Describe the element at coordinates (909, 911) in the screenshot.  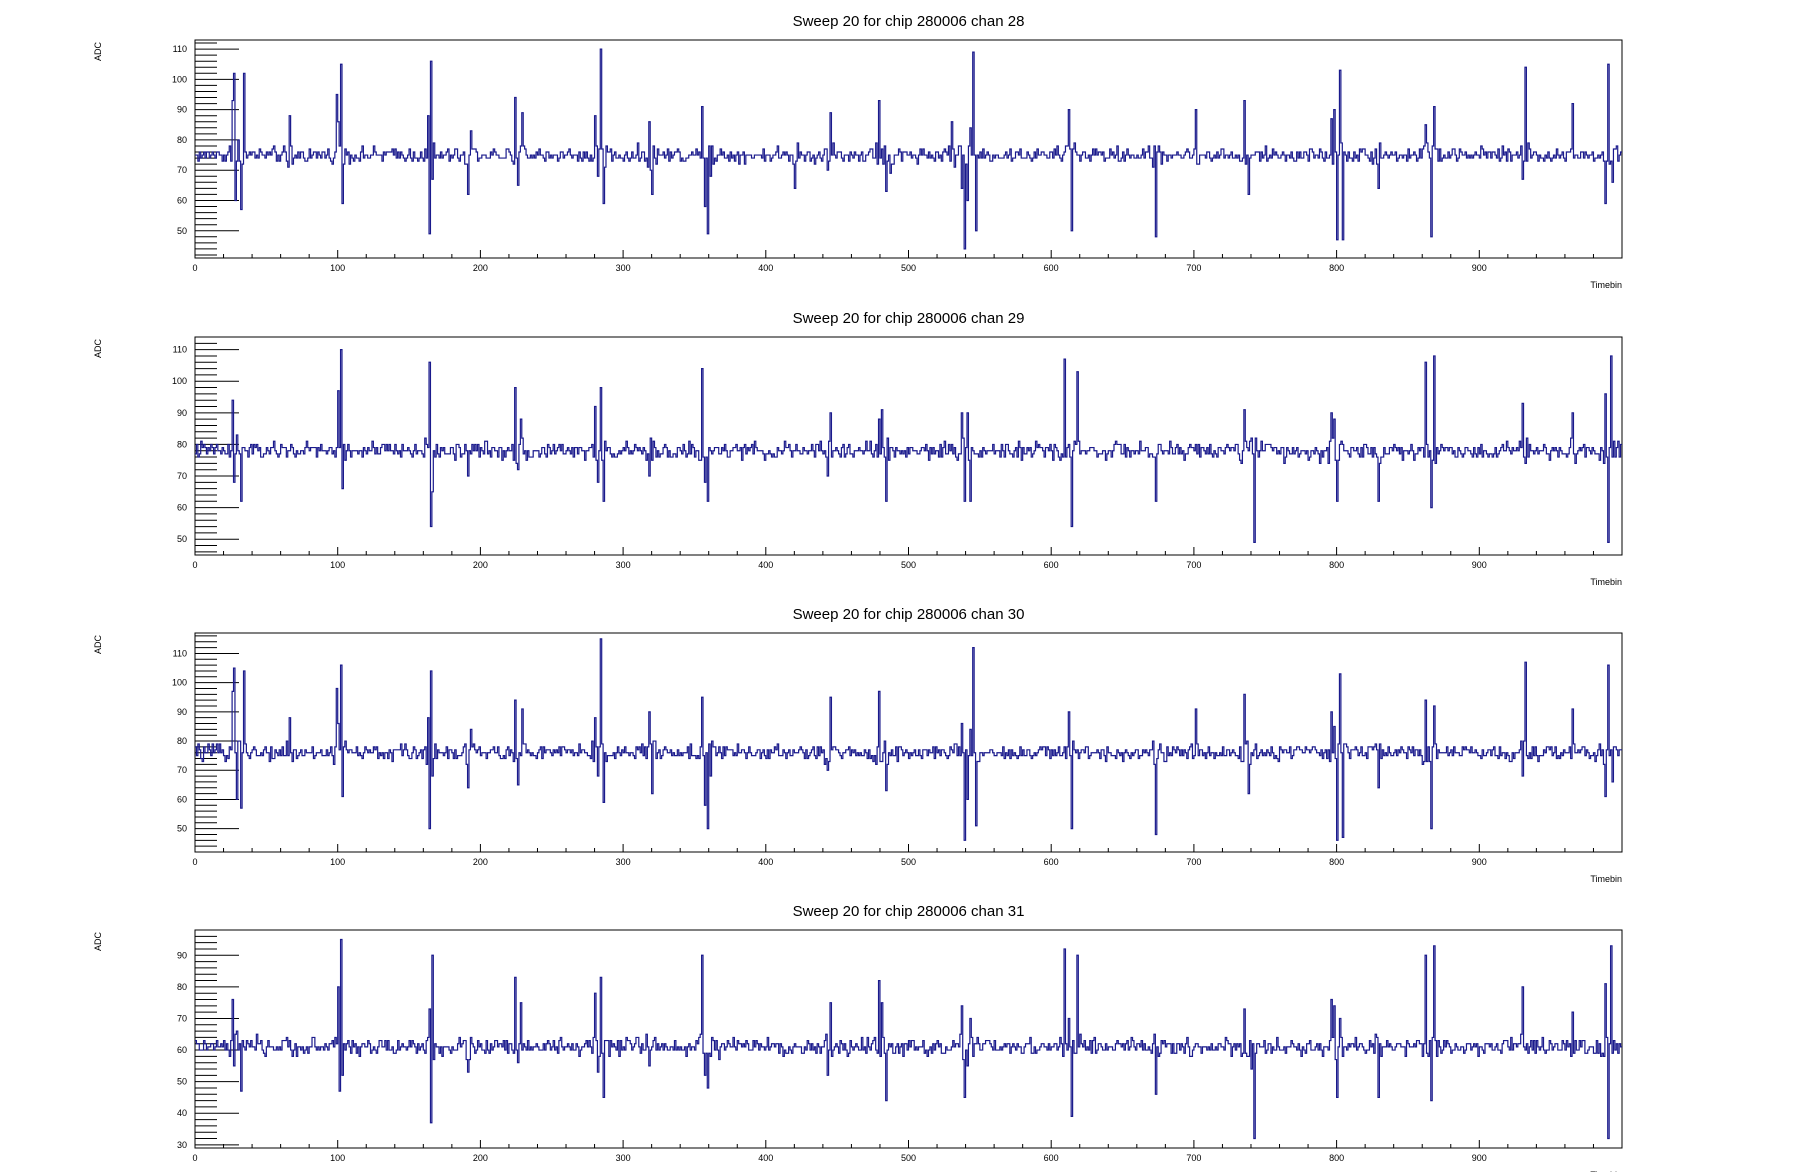
I see `plot-title: Sweep 20 for chip 280006 chan 31` at that location.